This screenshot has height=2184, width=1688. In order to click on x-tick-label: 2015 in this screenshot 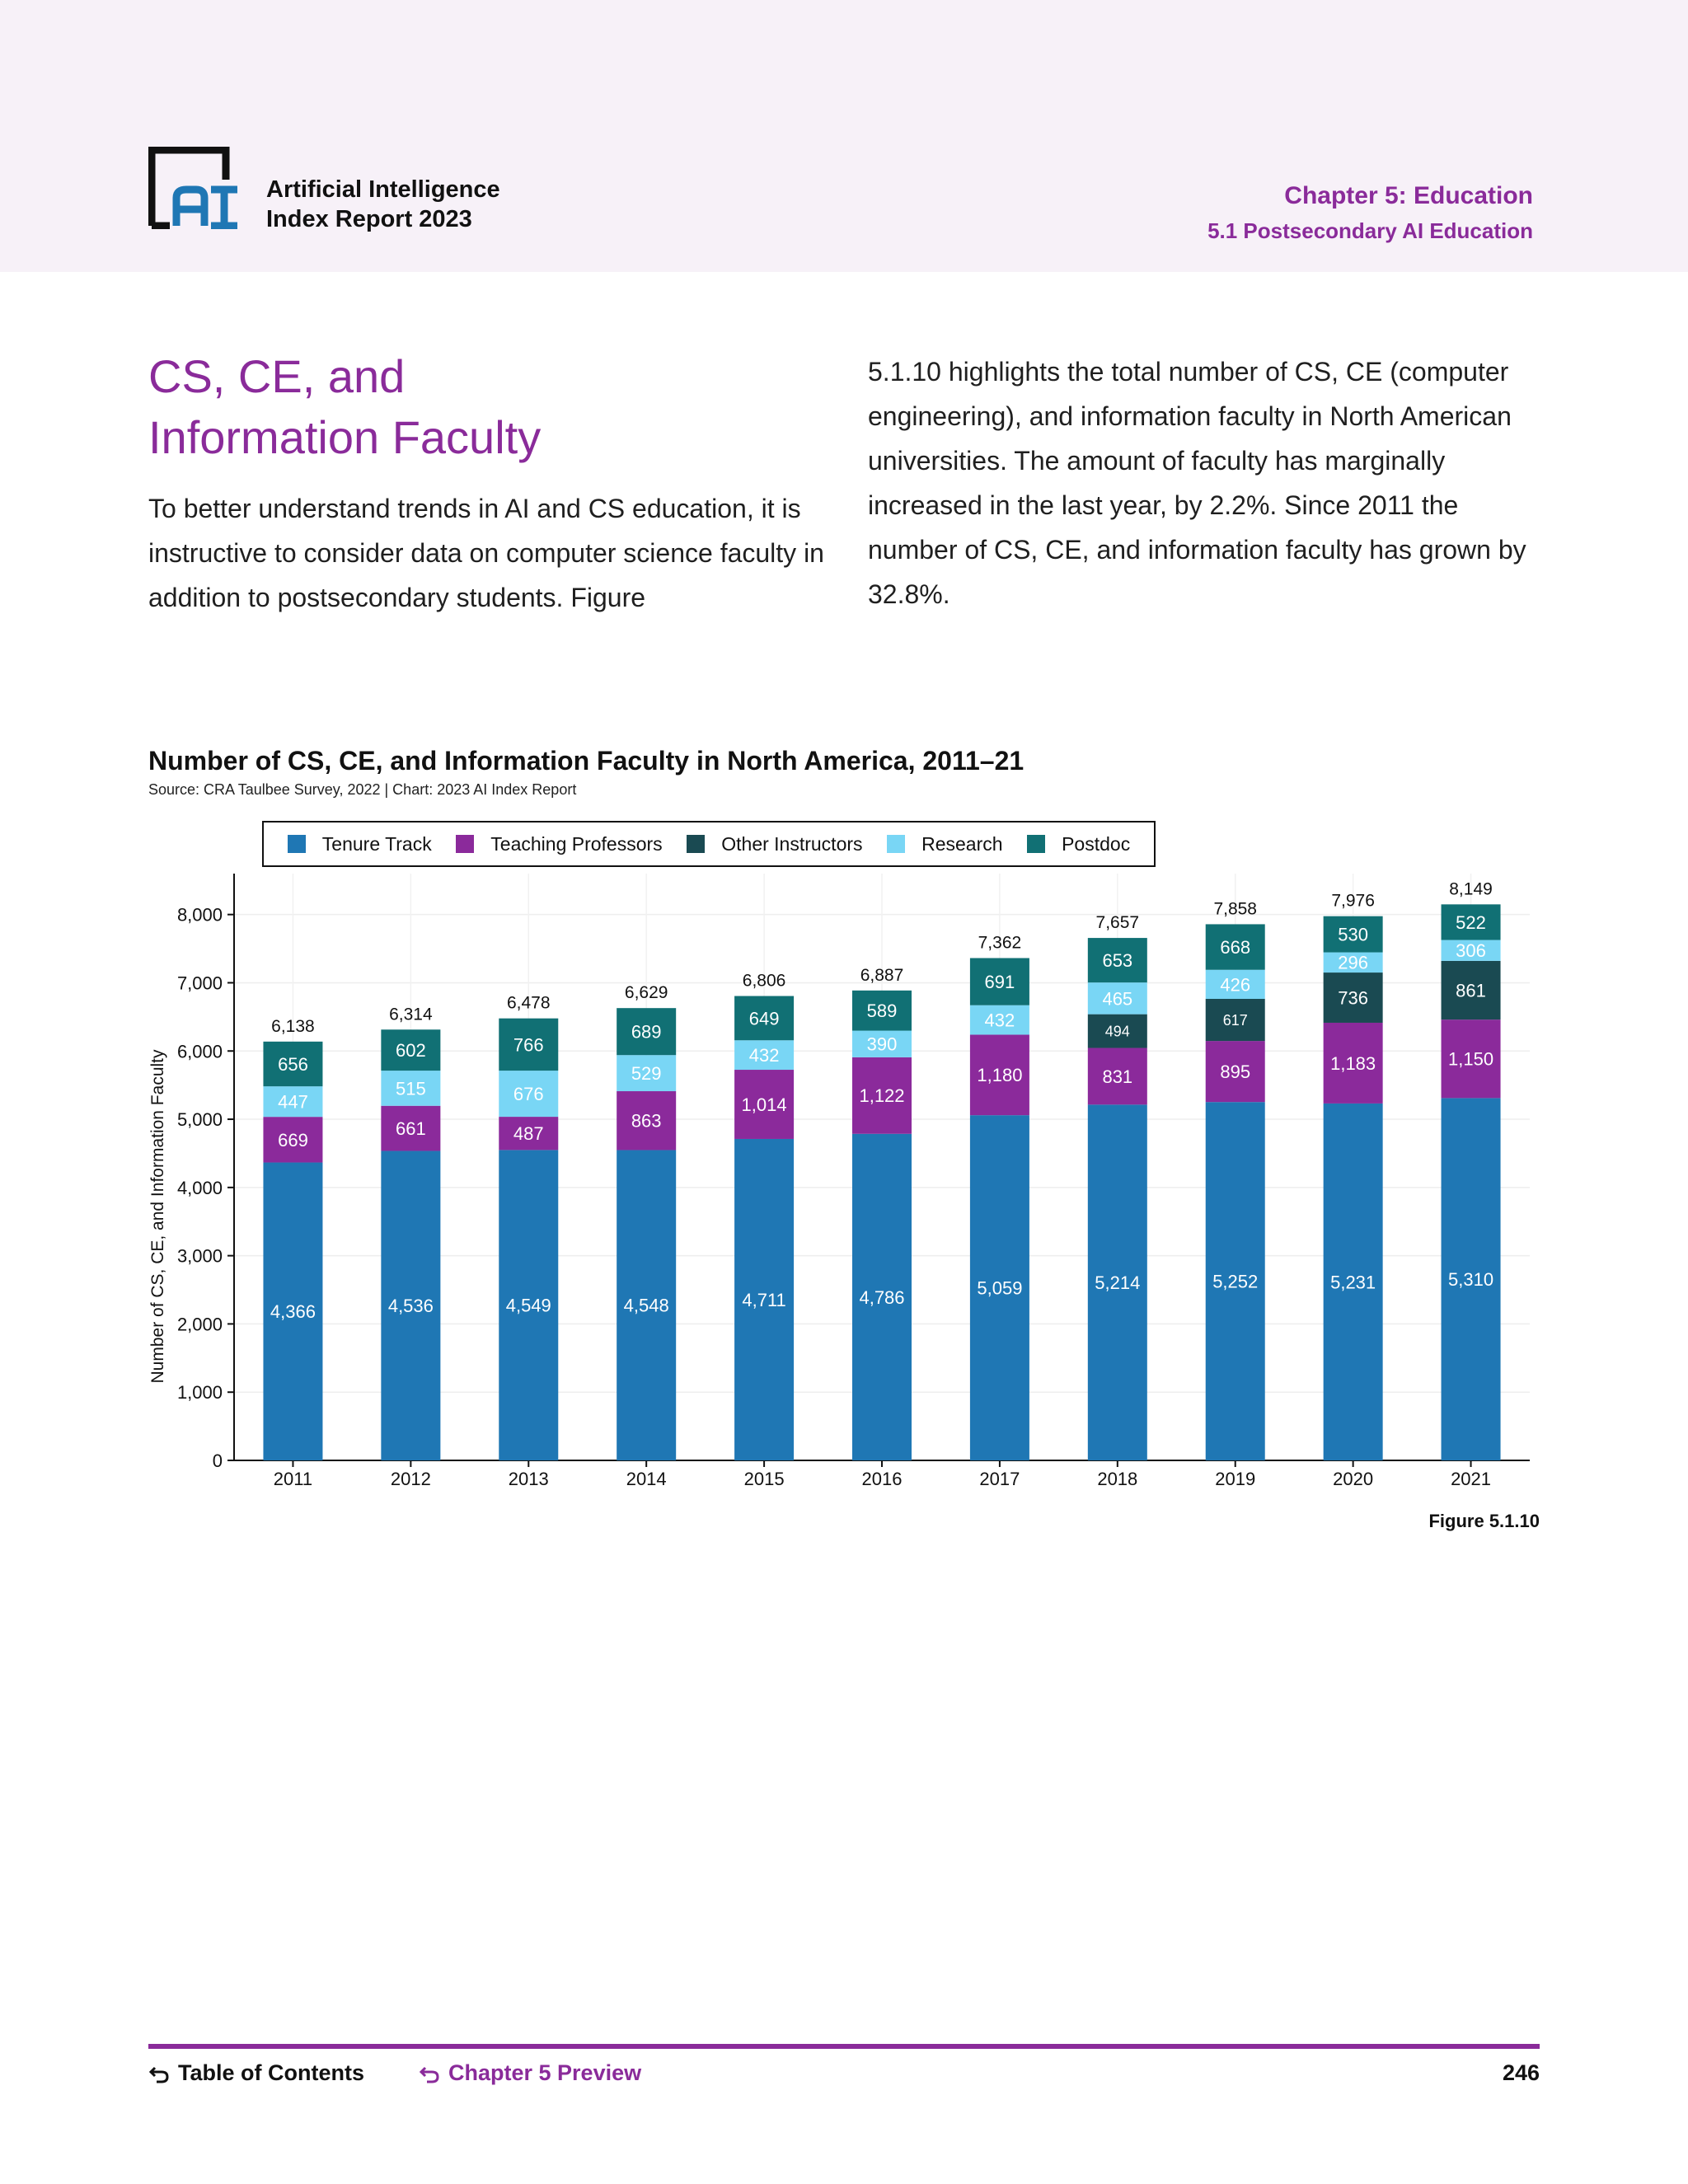, I will do `click(764, 1479)`.